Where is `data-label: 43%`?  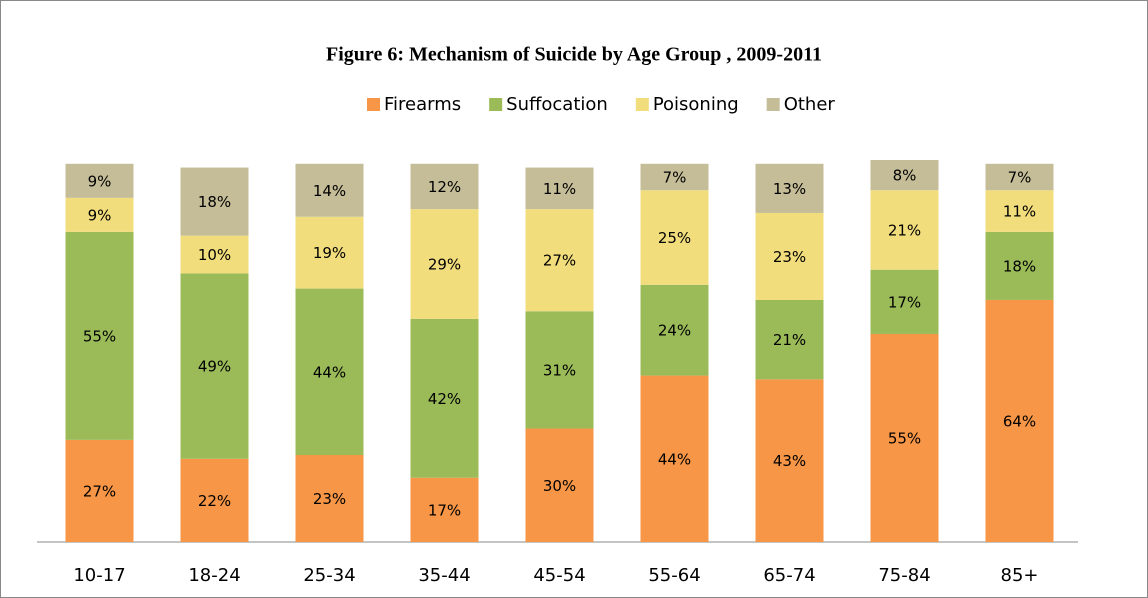
data-label: 43% is located at coordinates (789, 461).